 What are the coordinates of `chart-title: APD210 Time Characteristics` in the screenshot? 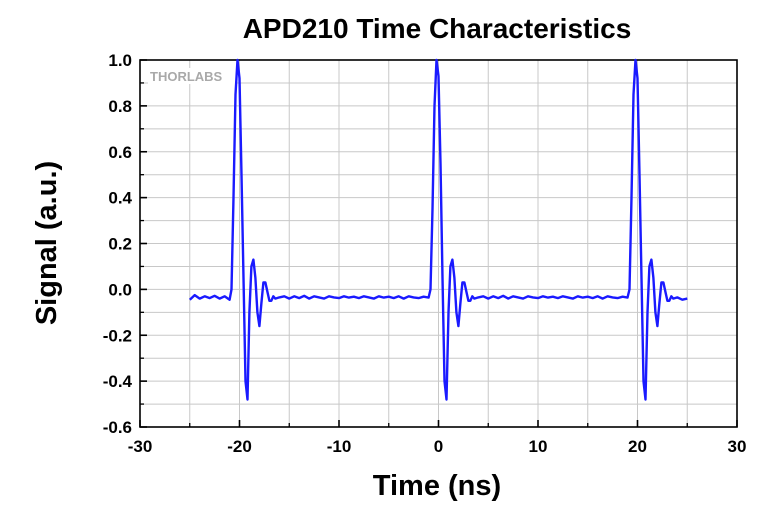 It's located at (437, 28).